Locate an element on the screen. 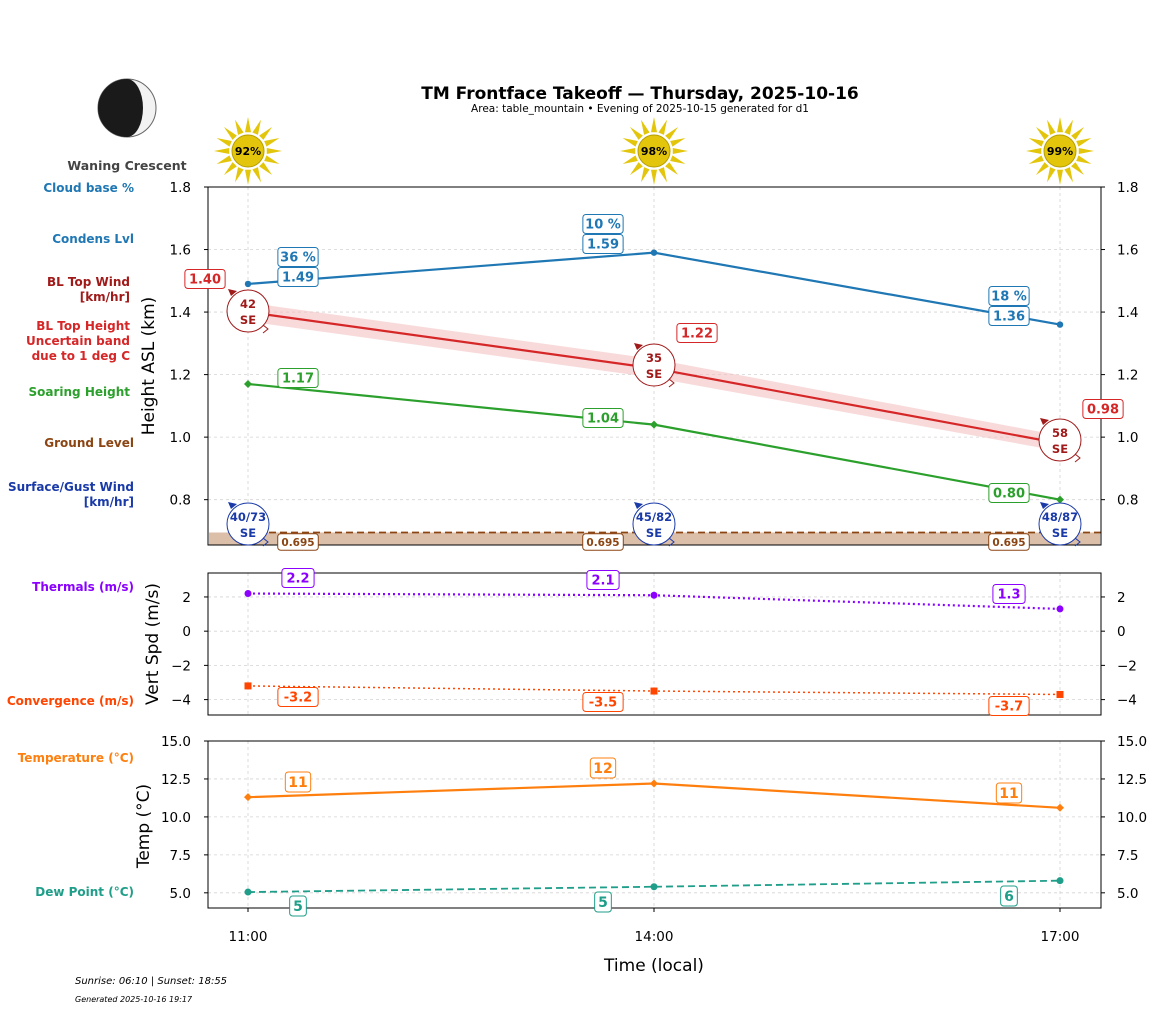 Image resolution: width=1154 pixels, height=1011 pixels. label-surface-wind-unit: [km/hr] is located at coordinates (109, 502).